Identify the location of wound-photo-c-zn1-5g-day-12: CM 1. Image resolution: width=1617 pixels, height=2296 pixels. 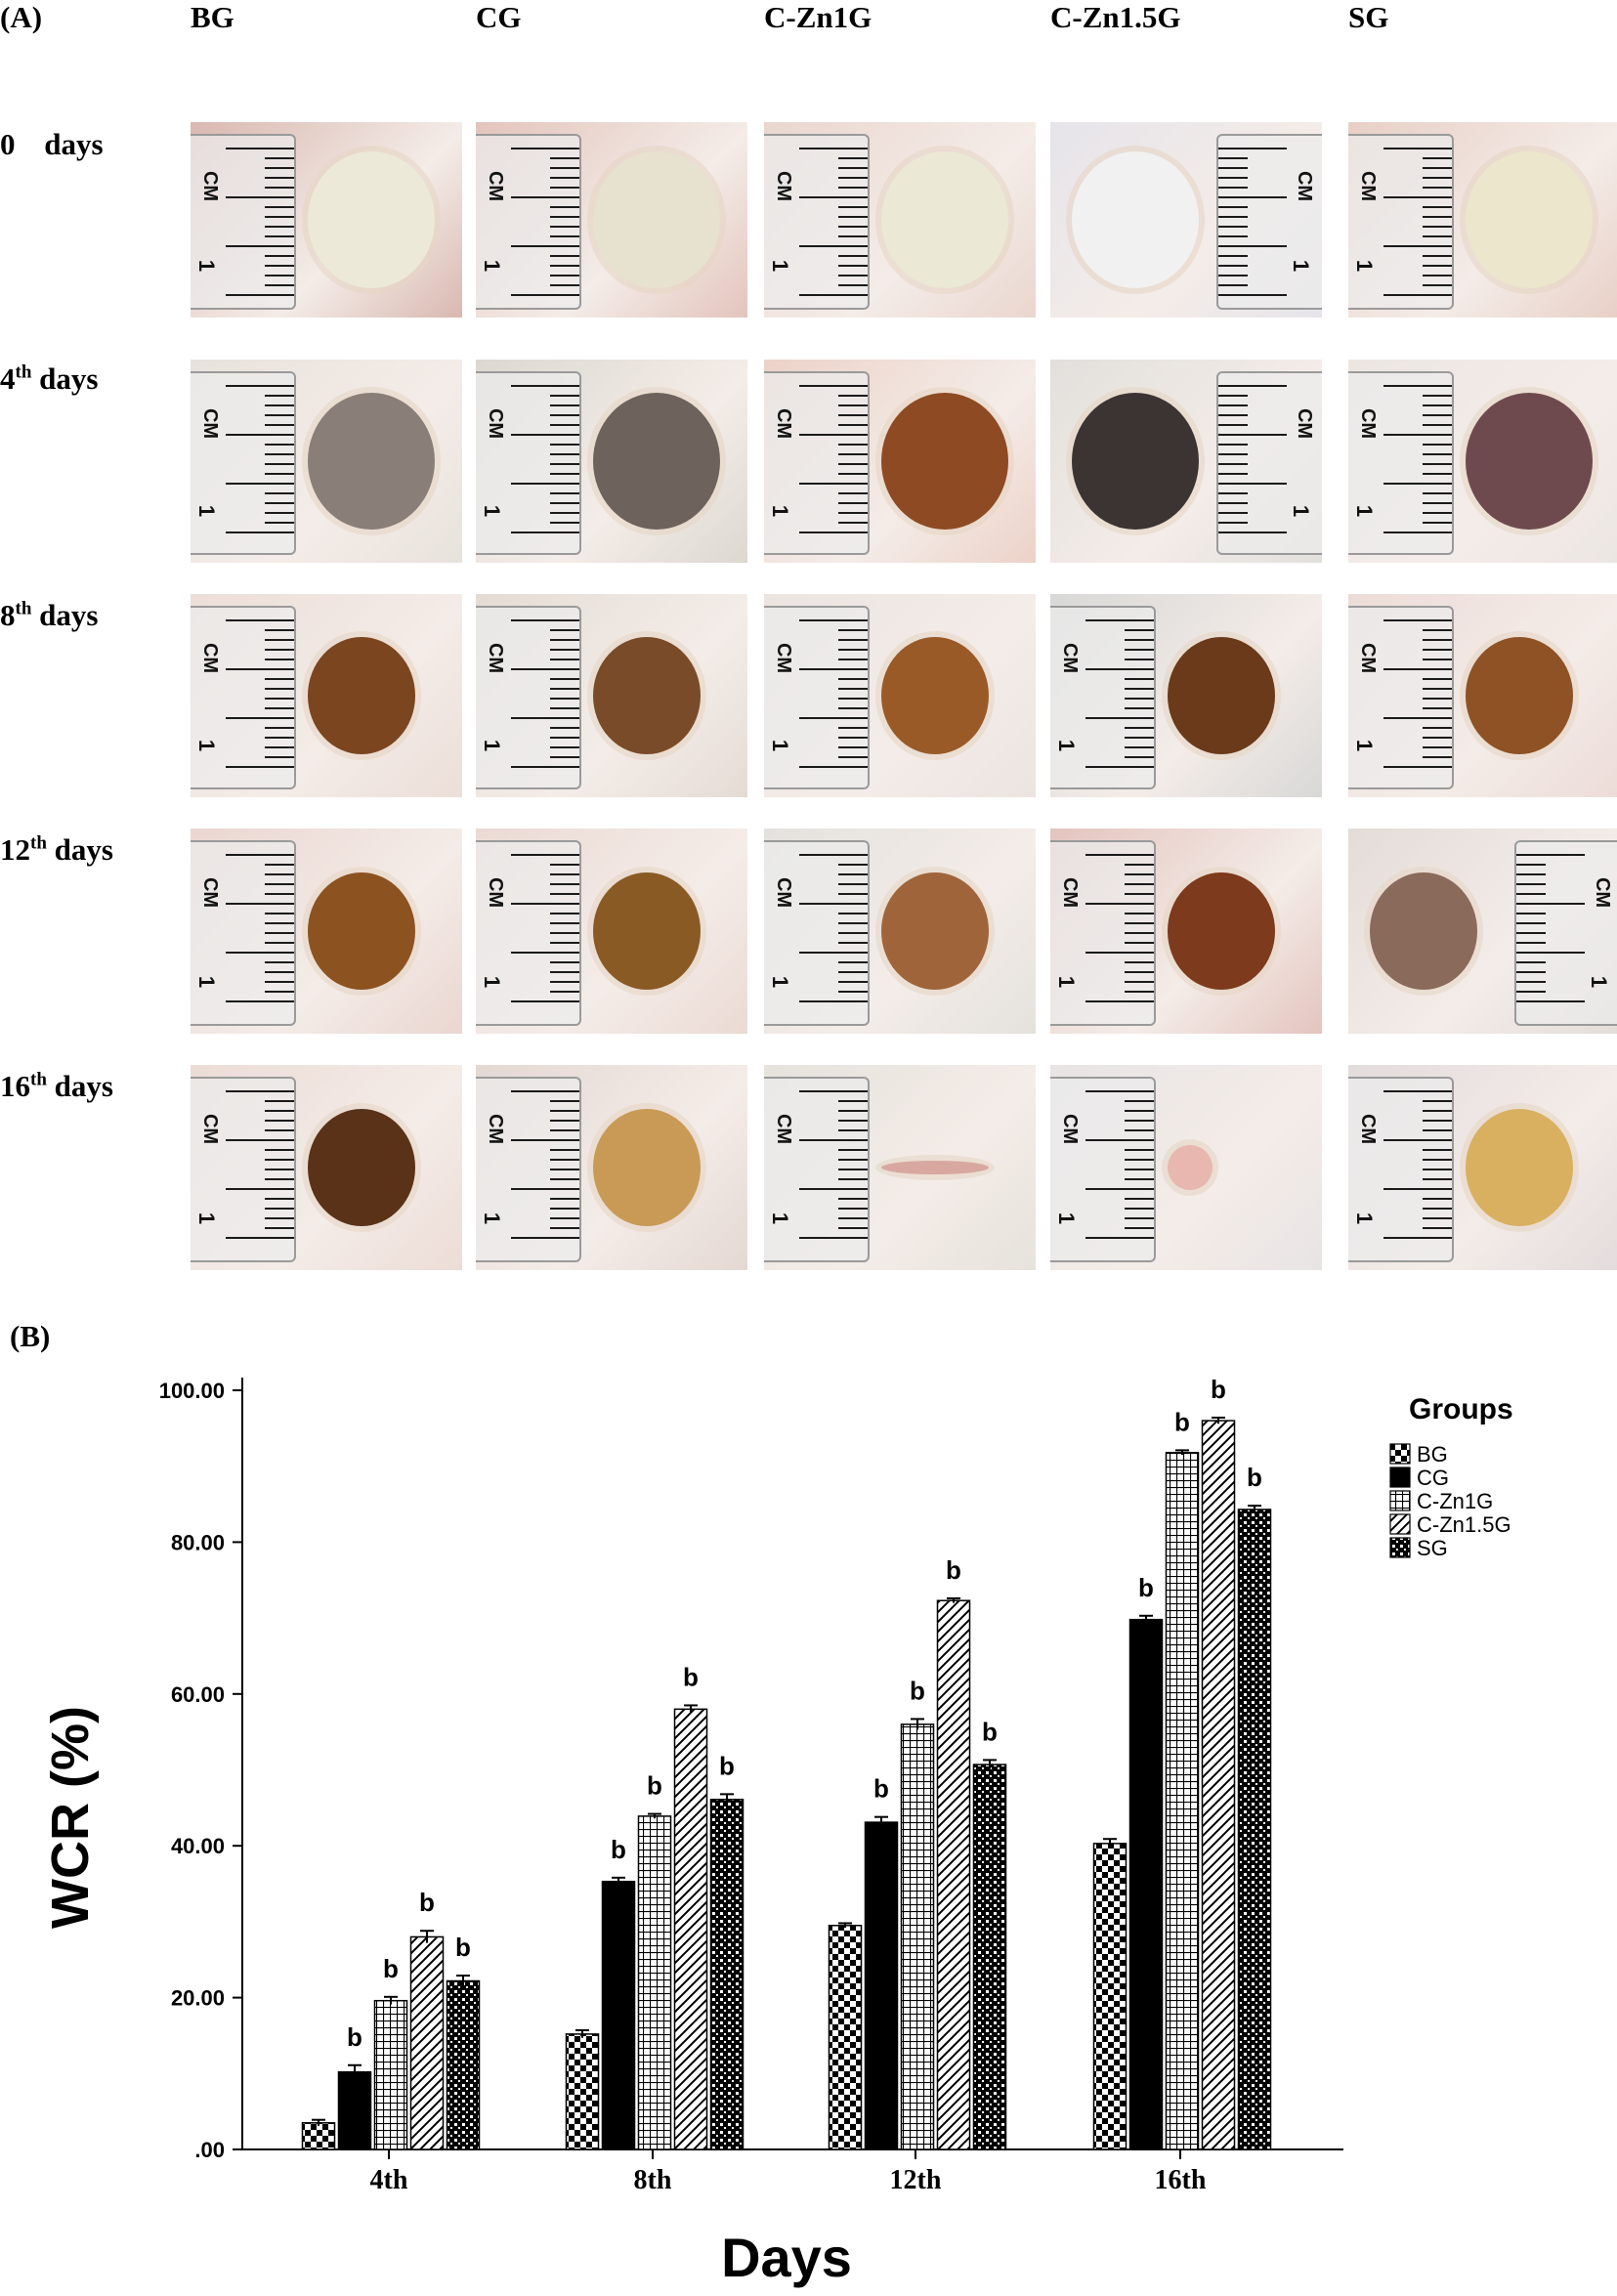
(1186, 931).